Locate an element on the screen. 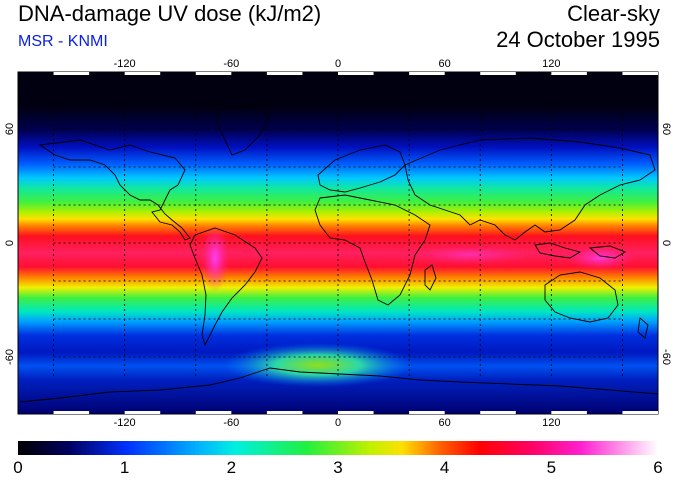 The width and height of the screenshot is (678, 480). colorbar-tick-label: 5 is located at coordinates (551, 467).